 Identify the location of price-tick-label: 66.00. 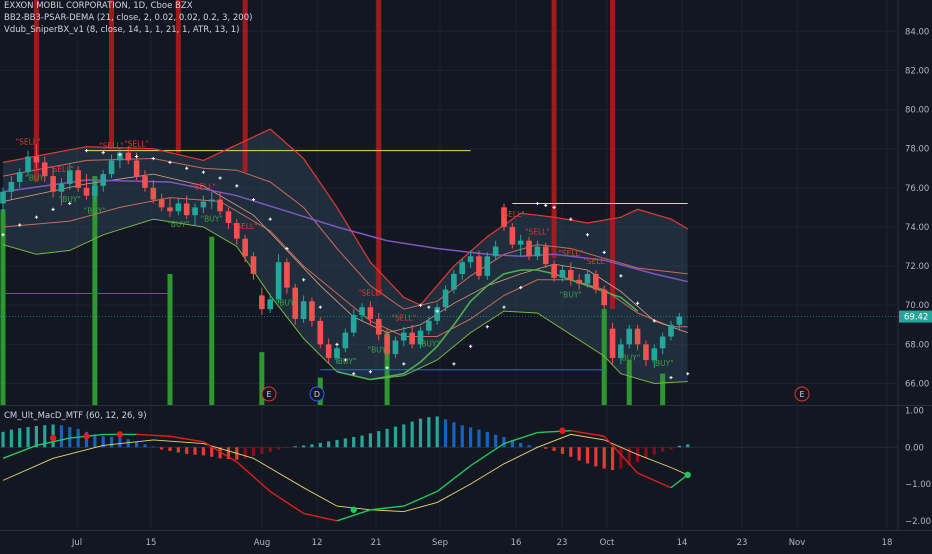
(917, 384).